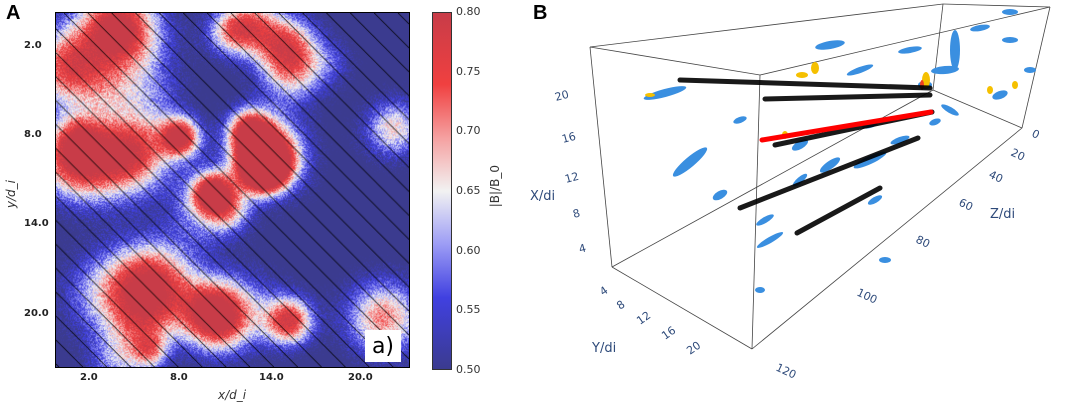  I want to click on x-tick-label: 12, so click(571, 178).